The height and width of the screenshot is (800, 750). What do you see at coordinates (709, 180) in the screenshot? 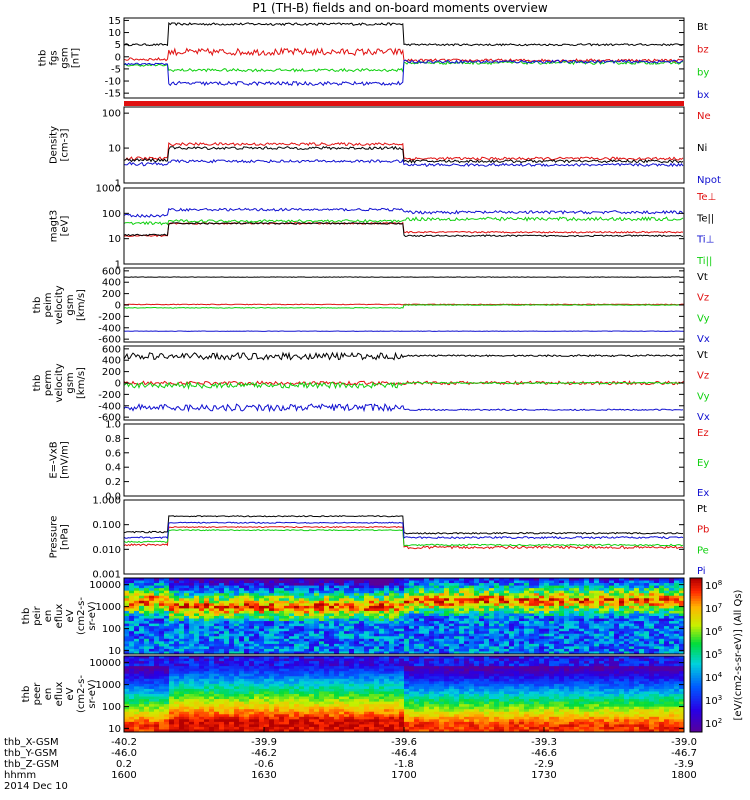
I see `density-legend-2: Npot` at bounding box center [709, 180].